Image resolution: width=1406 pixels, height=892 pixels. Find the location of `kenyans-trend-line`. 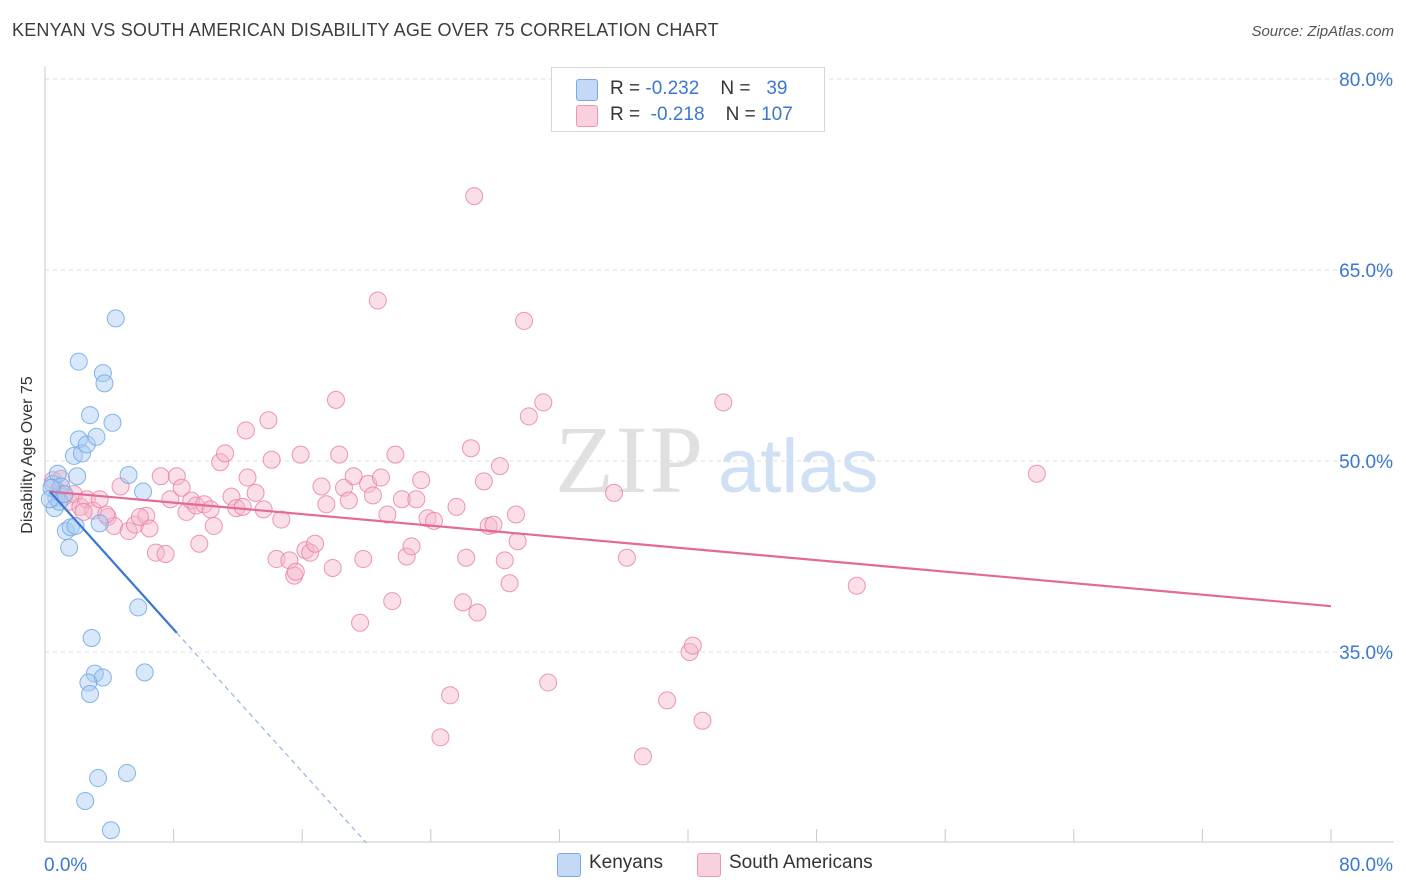

kenyans-trend-line is located at coordinates (113, 562).